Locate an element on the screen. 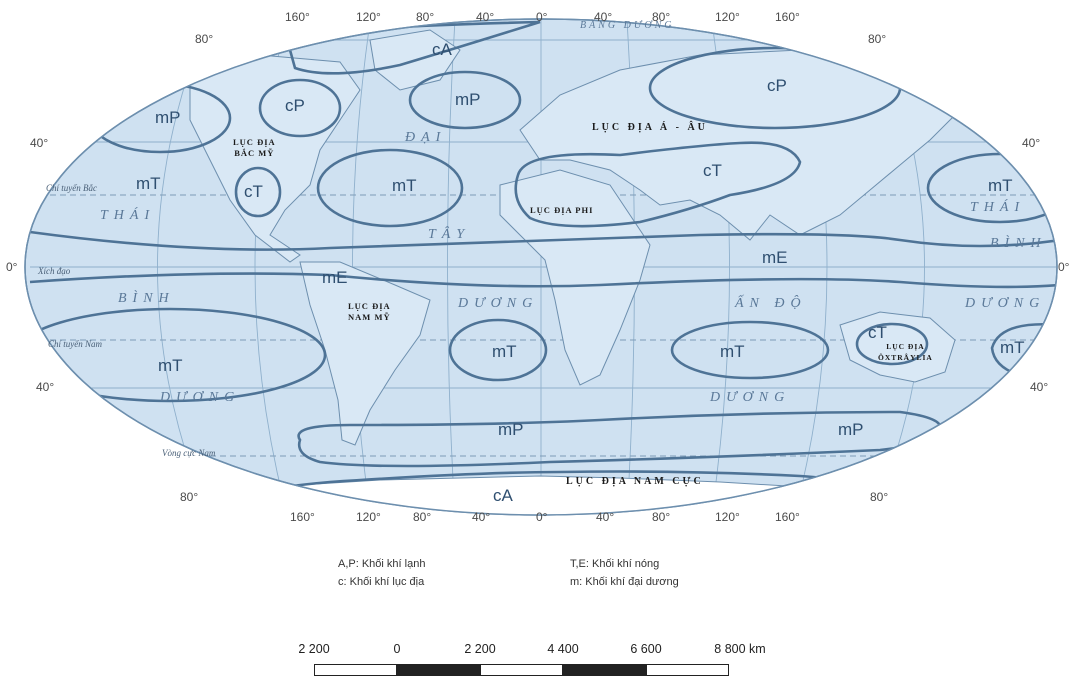  scale-bar: 2 200 0 2 200 4 400 6 600 8 800 km is located at coordinates (540, 662).